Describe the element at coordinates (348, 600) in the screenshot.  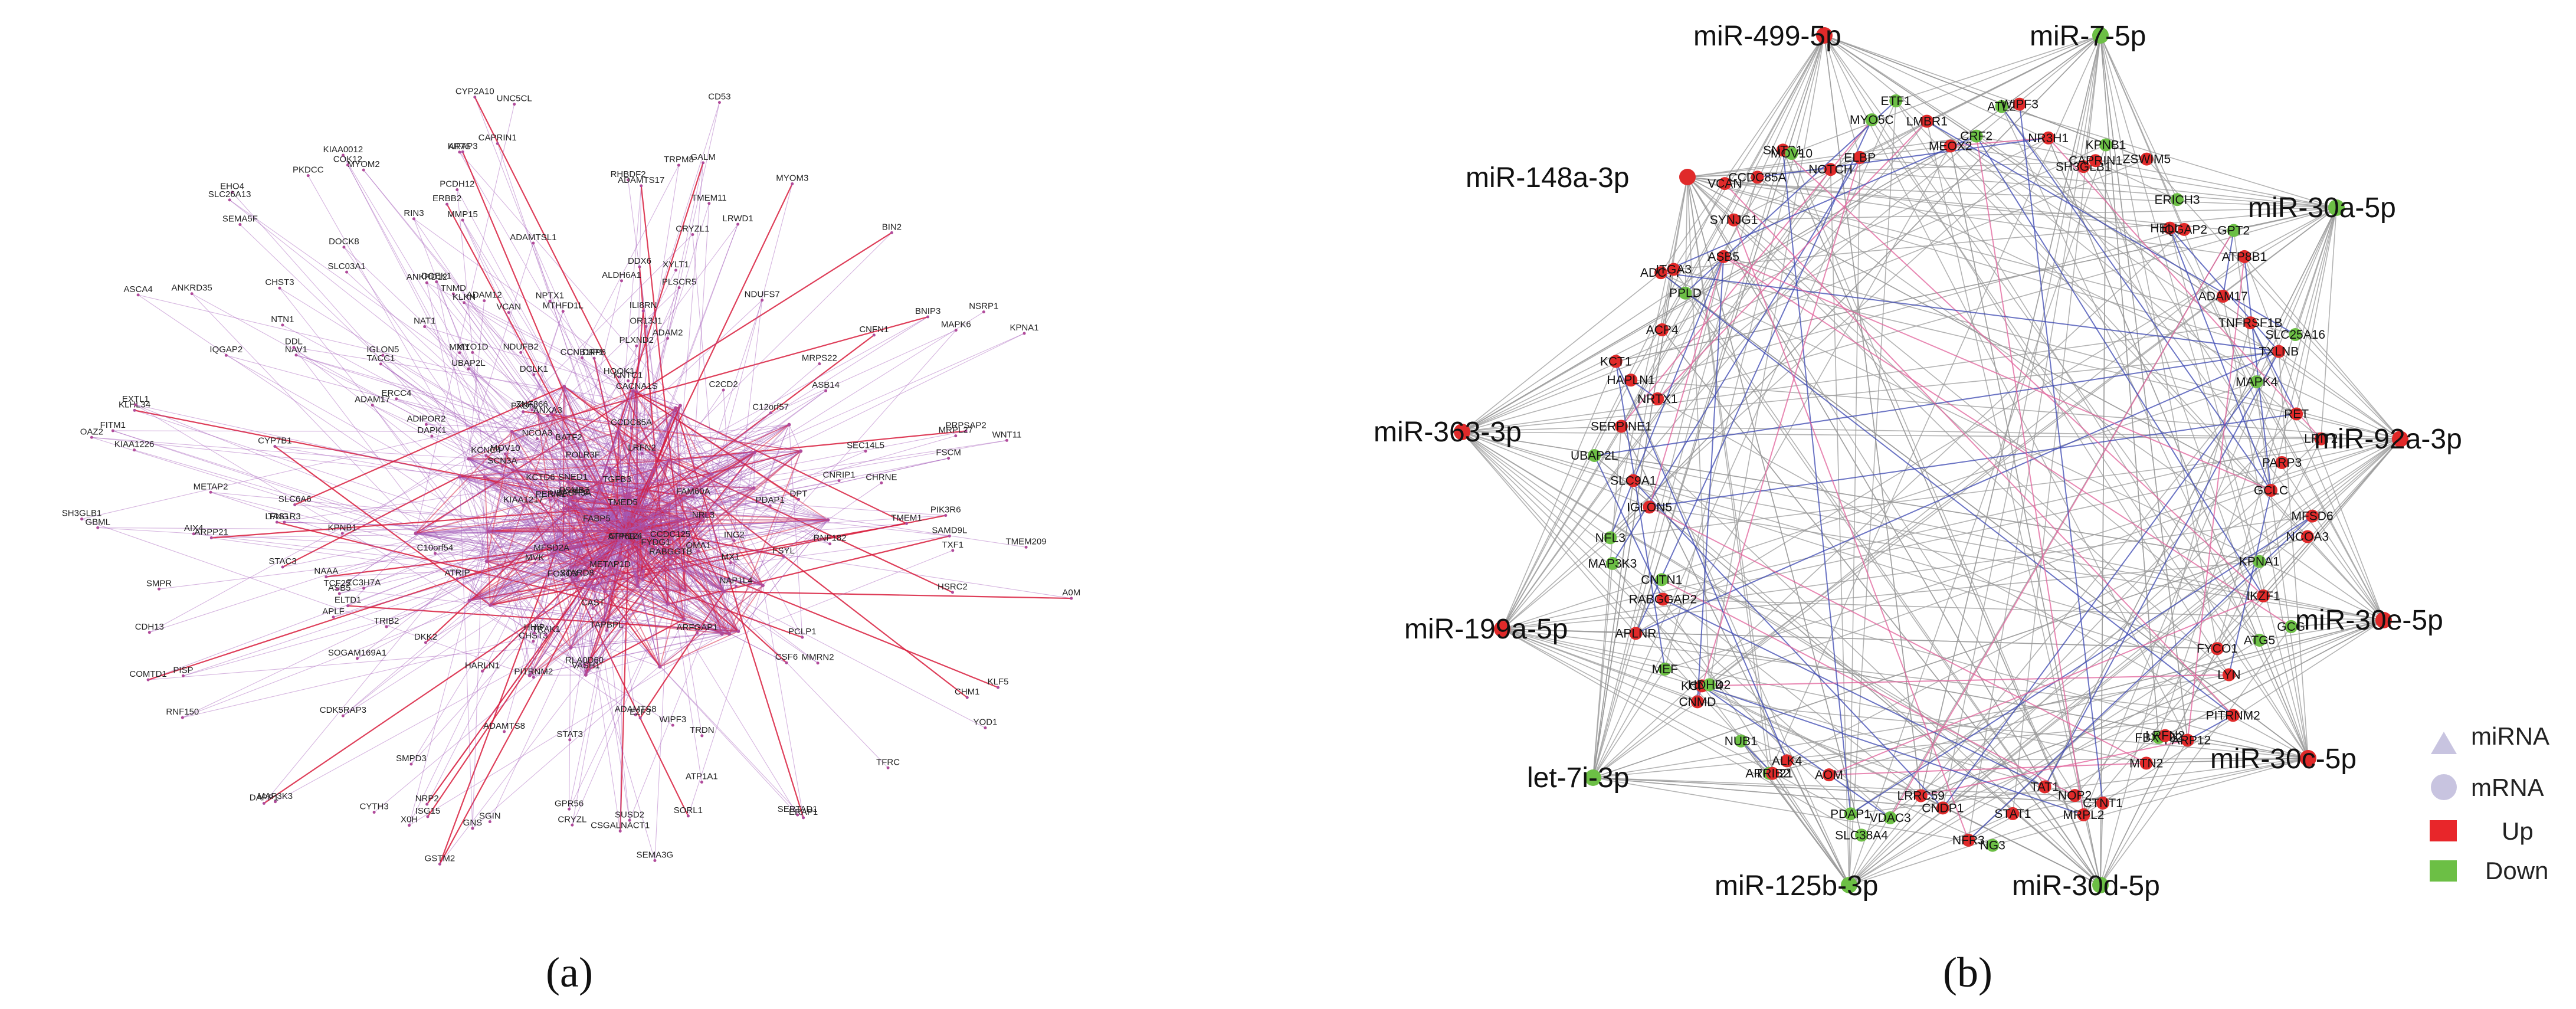
I see `panel-a-node-label: ELTD1` at that location.